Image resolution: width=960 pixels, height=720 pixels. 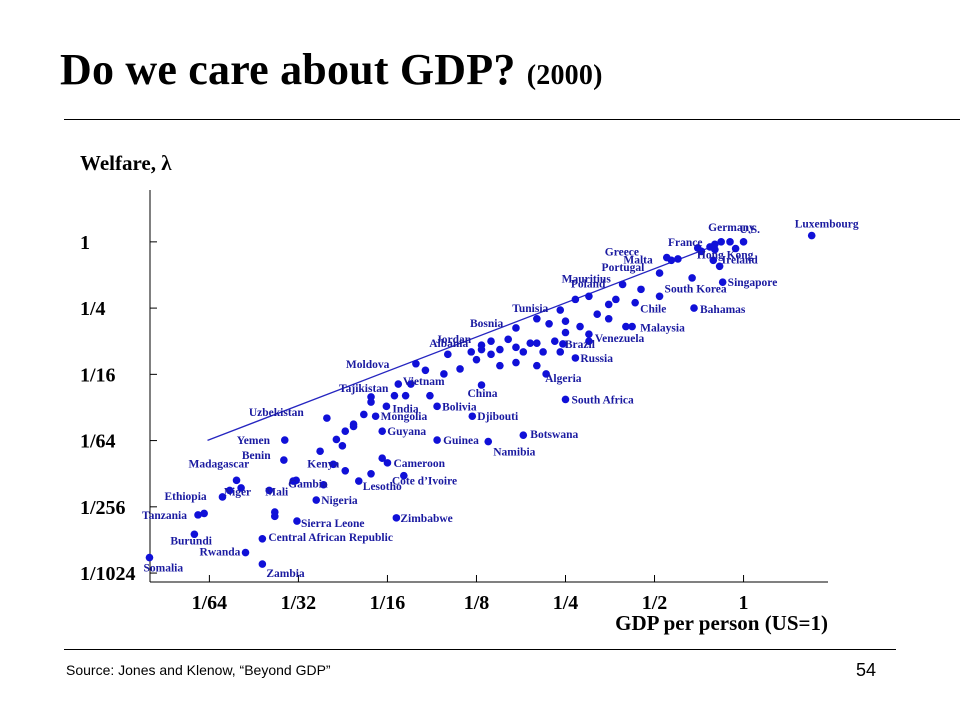 I want to click on point-label: Cote d’Ivoire, so click(x=424, y=482).